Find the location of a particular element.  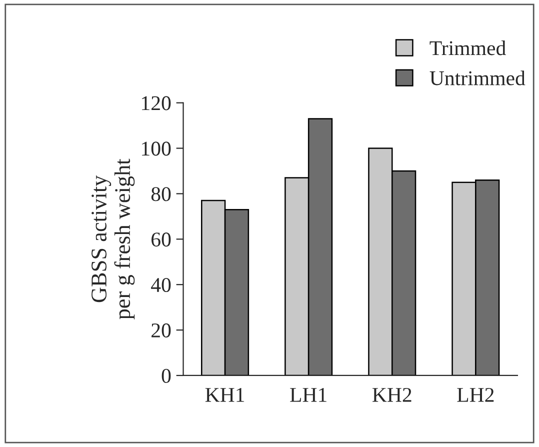

y-tick-label: 80 is located at coordinates (161, 194).